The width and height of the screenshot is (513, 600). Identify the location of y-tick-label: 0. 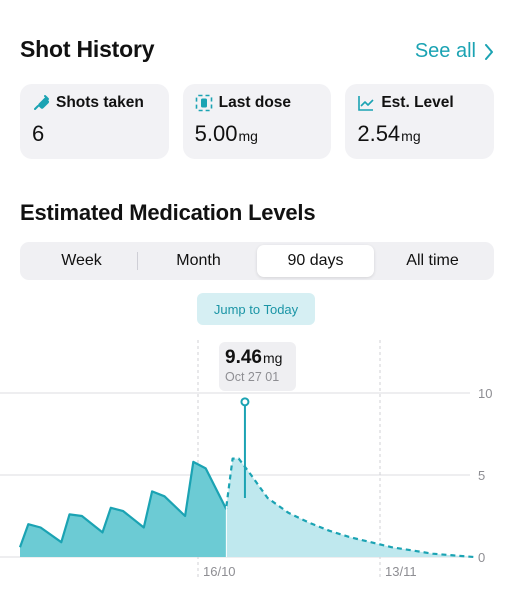
(481, 557).